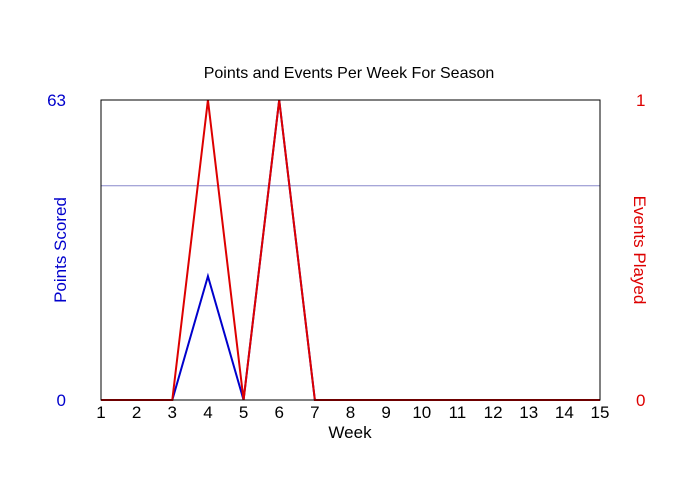 The height and width of the screenshot is (500, 700). What do you see at coordinates (493, 412) in the screenshot?
I see `x-tick-label: 12` at bounding box center [493, 412].